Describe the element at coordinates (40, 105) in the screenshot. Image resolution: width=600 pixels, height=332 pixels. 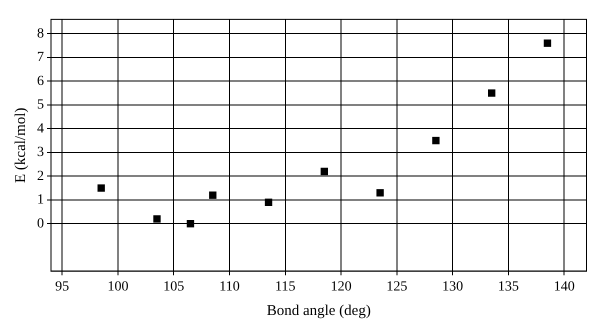
I see `y-tick-label: 5` at that location.